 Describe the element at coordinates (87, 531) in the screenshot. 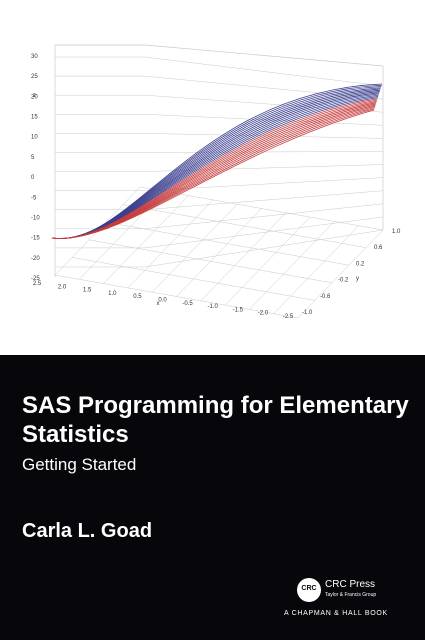

I see `book-author: Carla L. Goad` at that location.